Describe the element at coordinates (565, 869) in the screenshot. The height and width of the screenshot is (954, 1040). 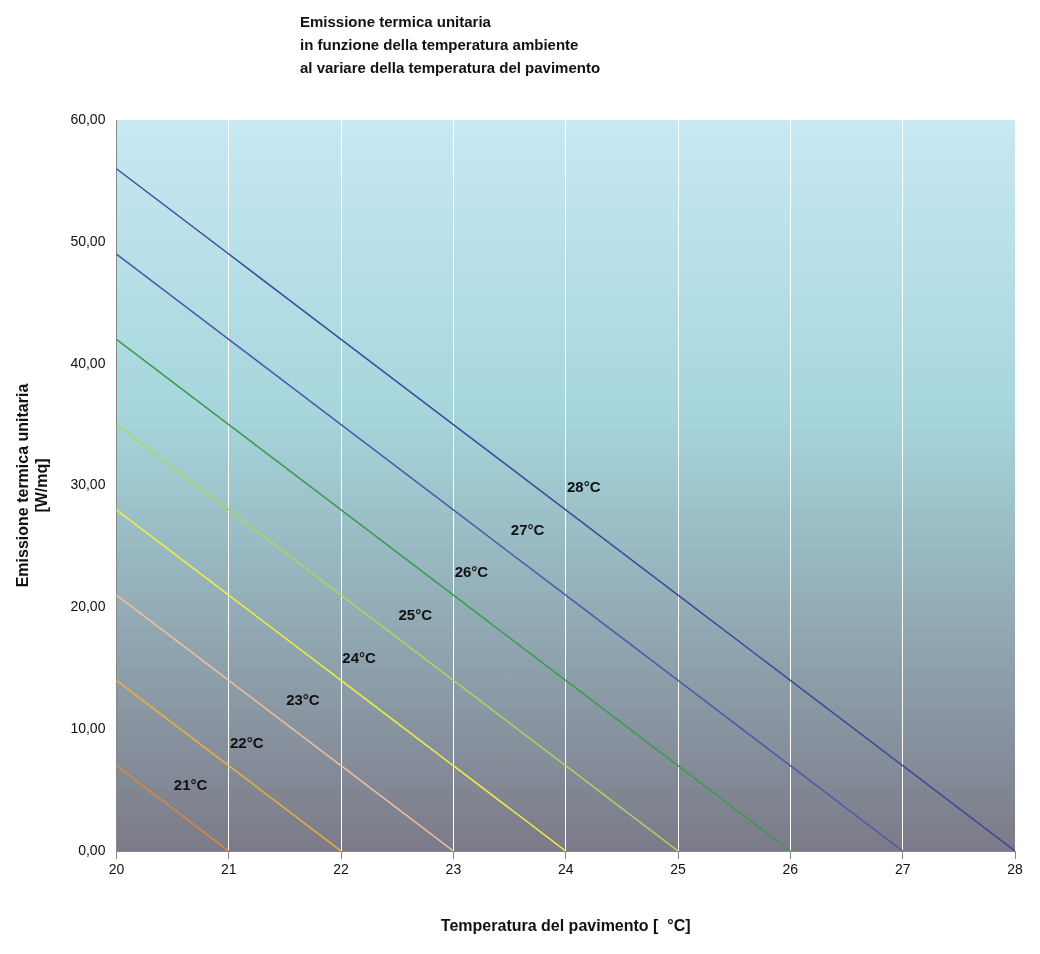
I see `x-tick-label: 24` at that location.